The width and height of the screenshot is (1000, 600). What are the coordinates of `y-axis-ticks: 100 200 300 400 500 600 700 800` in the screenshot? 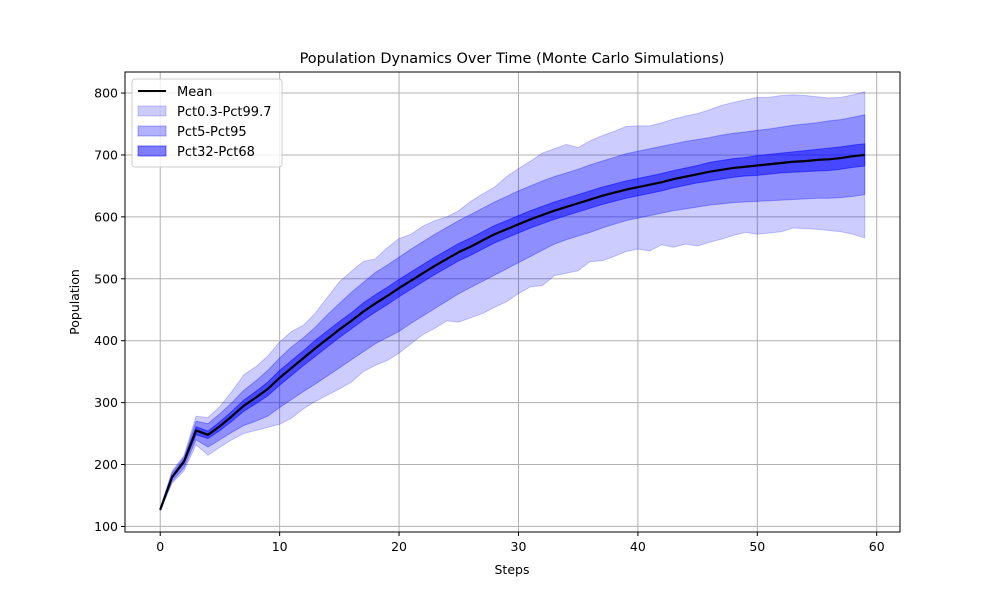 It's located at (109, 310).